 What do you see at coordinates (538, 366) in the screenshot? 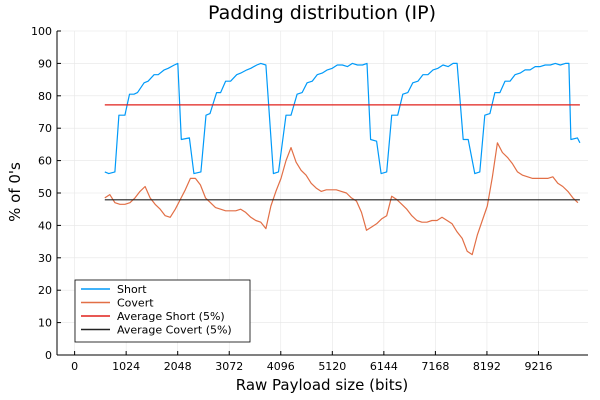
I see `x-tick-label: 9216` at bounding box center [538, 366].